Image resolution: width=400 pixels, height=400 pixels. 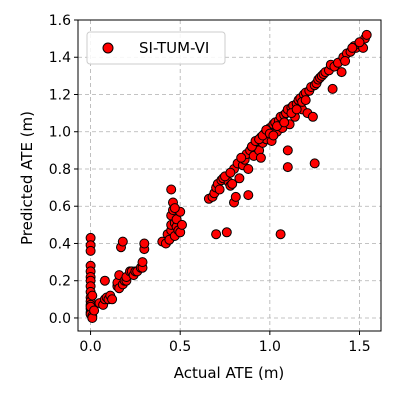 What do you see at coordinates (60, 21) in the screenshot?
I see `y-tick-label: 1.6` at bounding box center [60, 21].